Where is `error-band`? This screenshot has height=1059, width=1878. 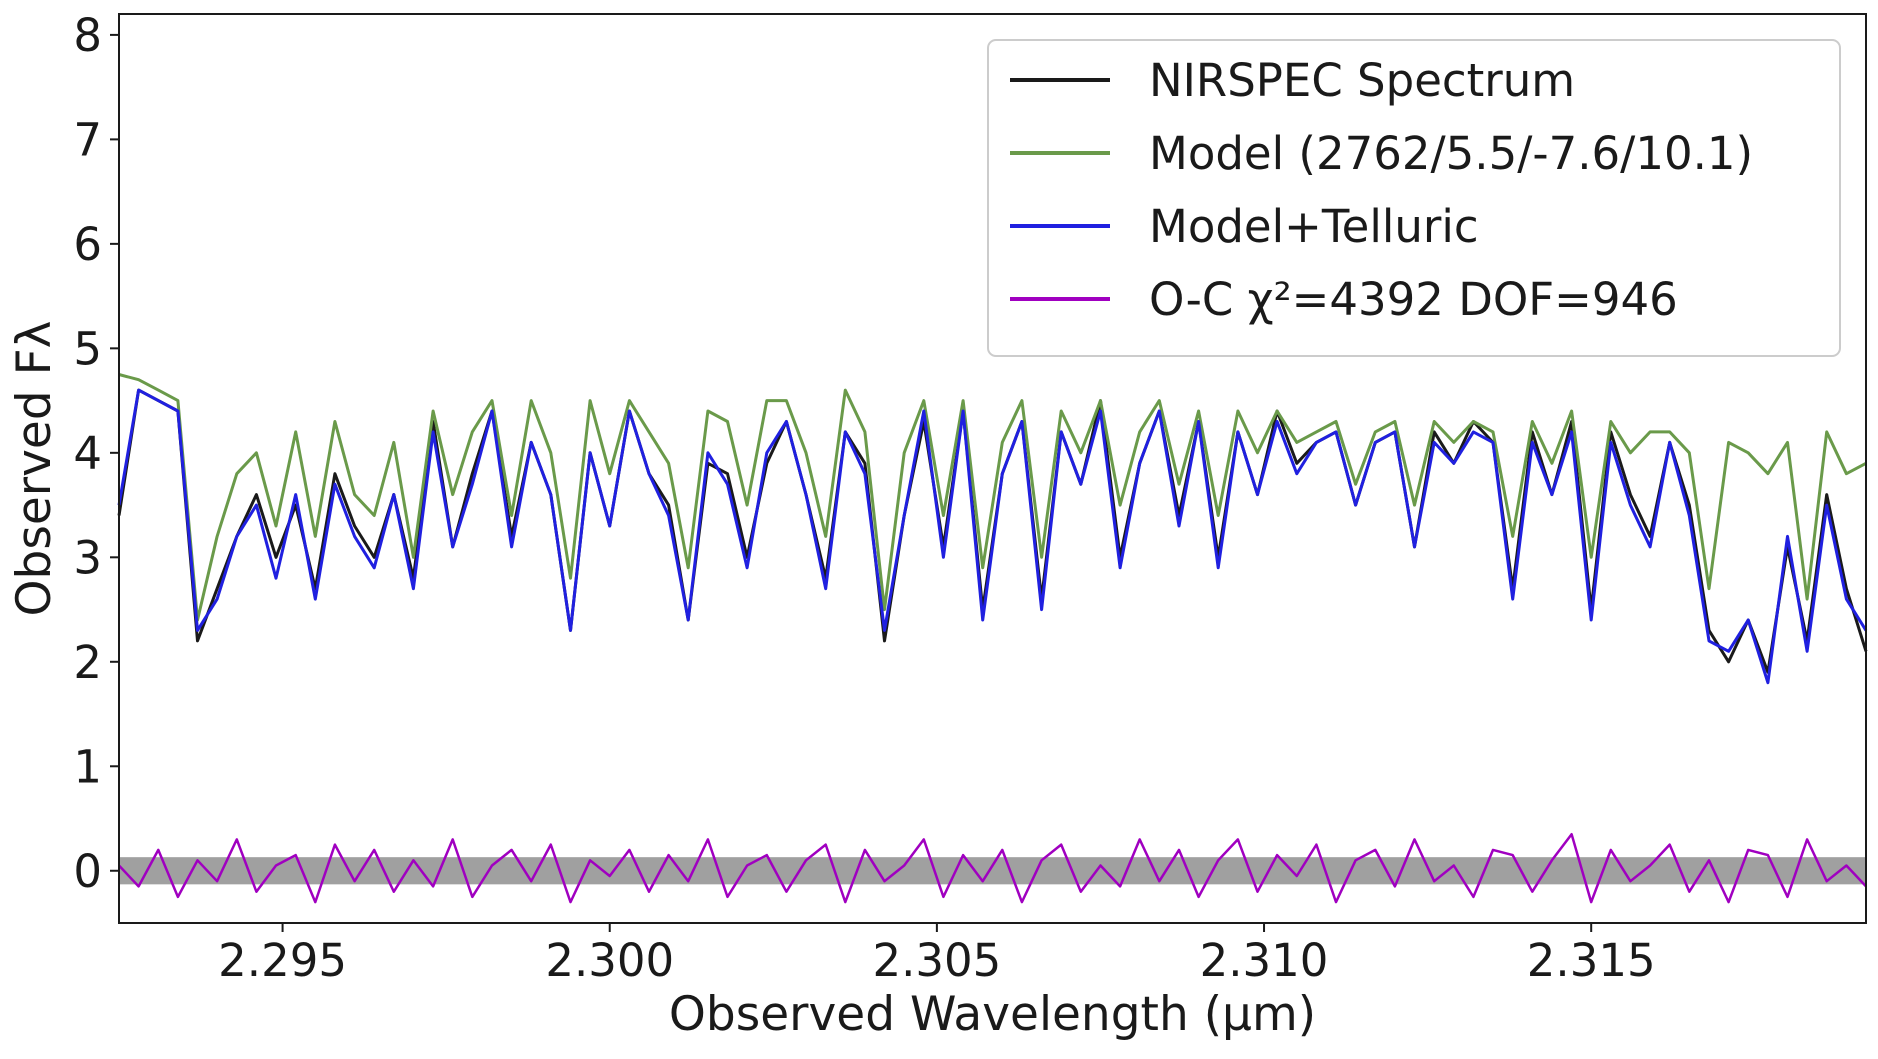
error-band is located at coordinates (992, 871).